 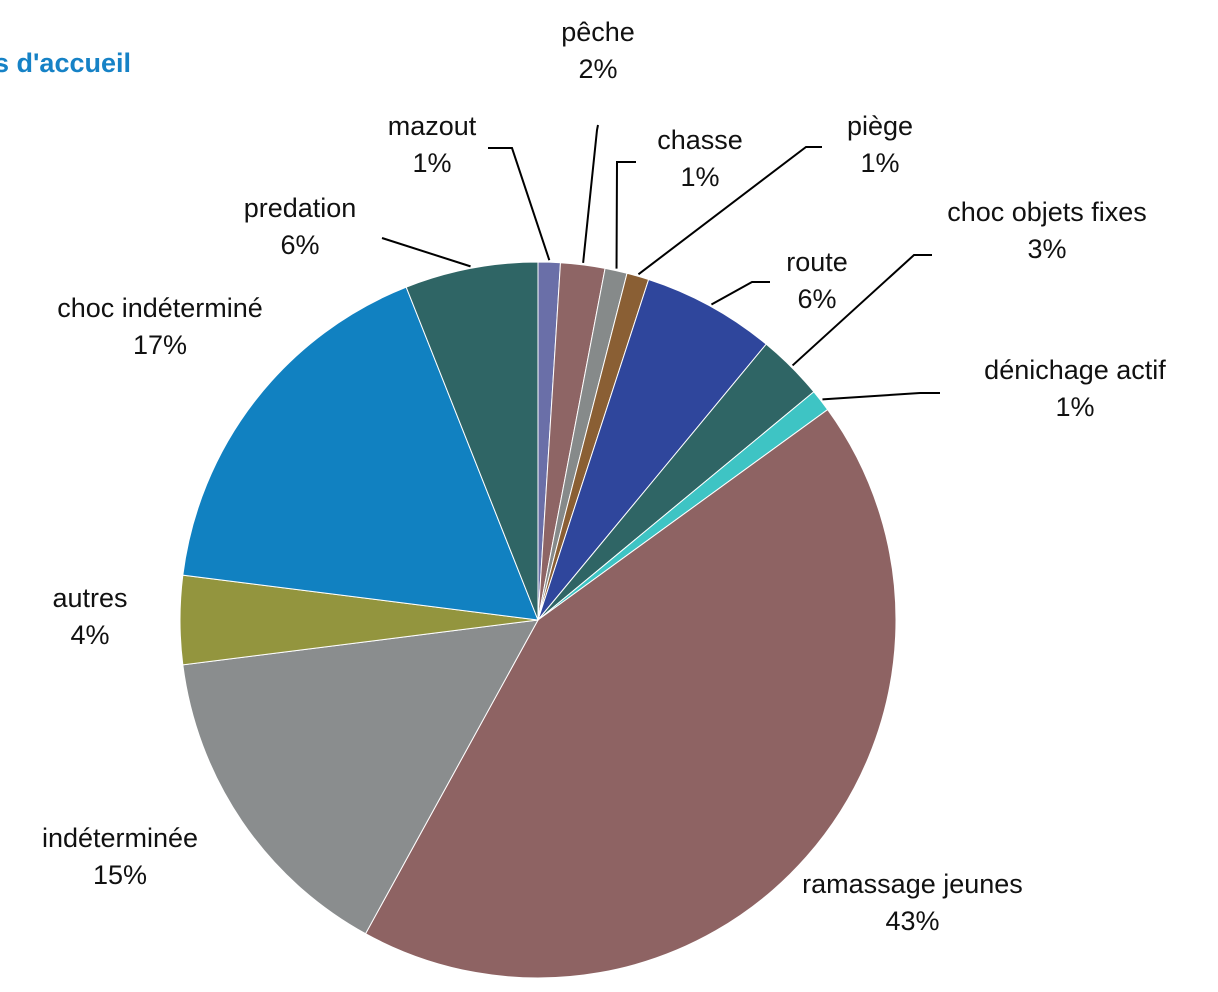 What do you see at coordinates (120, 838) in the screenshot?
I see `category-label: indéterminée` at bounding box center [120, 838].